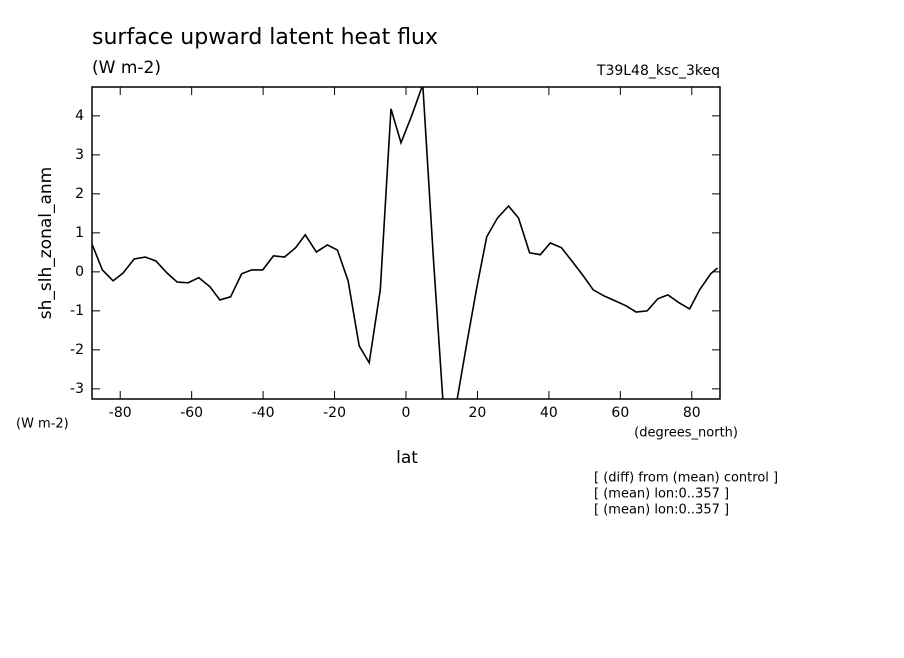 The image size is (904, 658). Describe the element at coordinates (407, 458) in the screenshot. I see `x-axis-label: lat` at that location.